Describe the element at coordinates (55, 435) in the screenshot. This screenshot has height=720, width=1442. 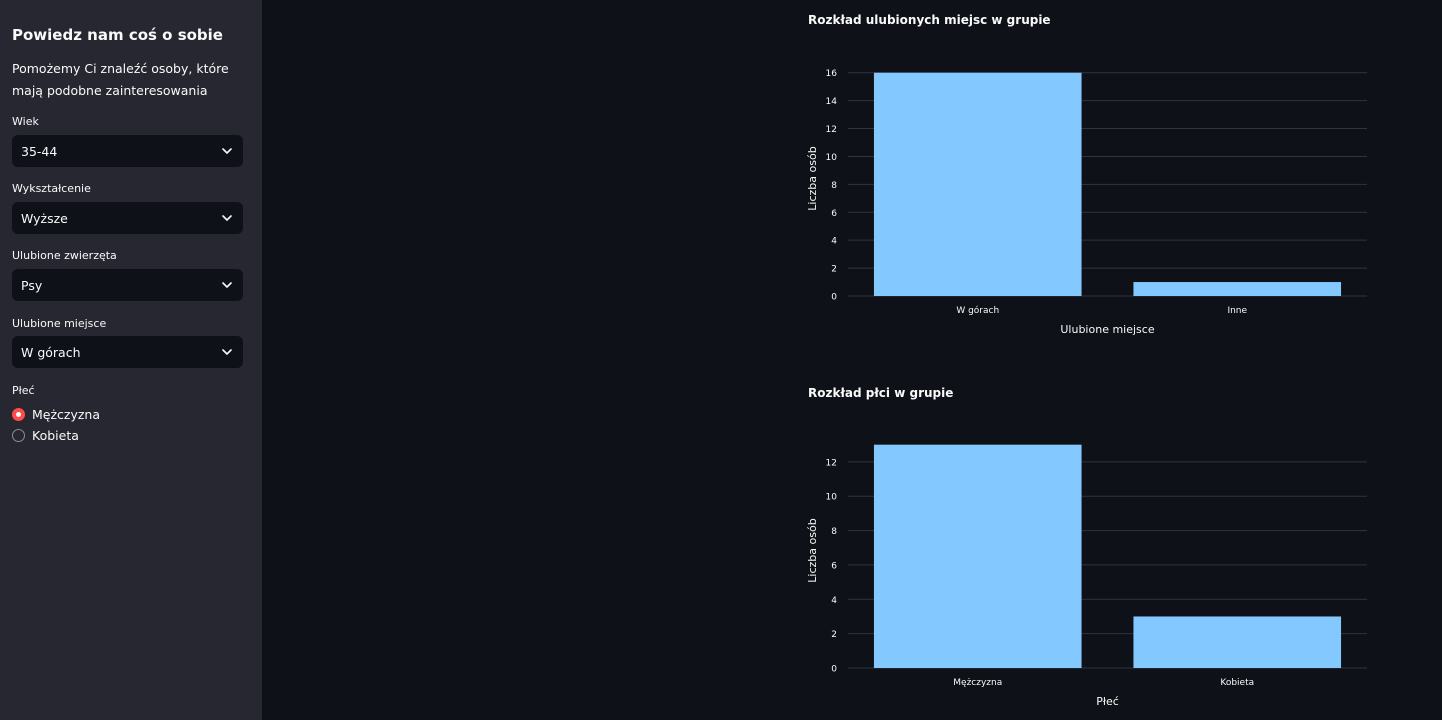
I see `gender-option-label: Kobieta` at that location.